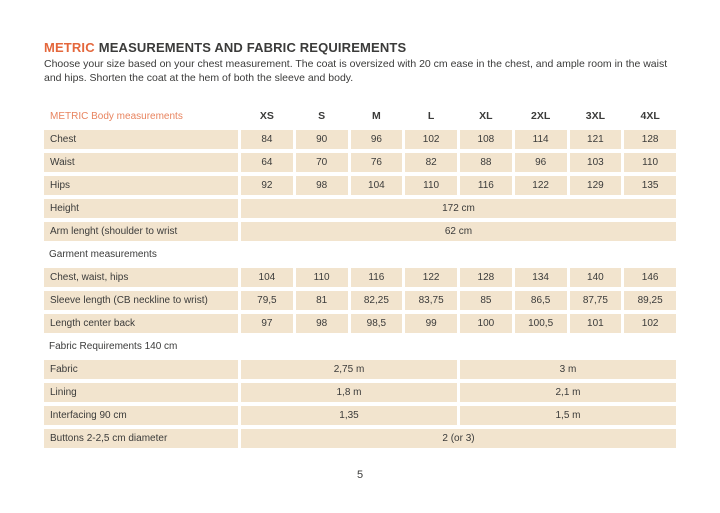 The image size is (720, 513). Describe the element at coordinates (349, 392) in the screenshot. I see `value-cell-left: 1,8 m` at that location.